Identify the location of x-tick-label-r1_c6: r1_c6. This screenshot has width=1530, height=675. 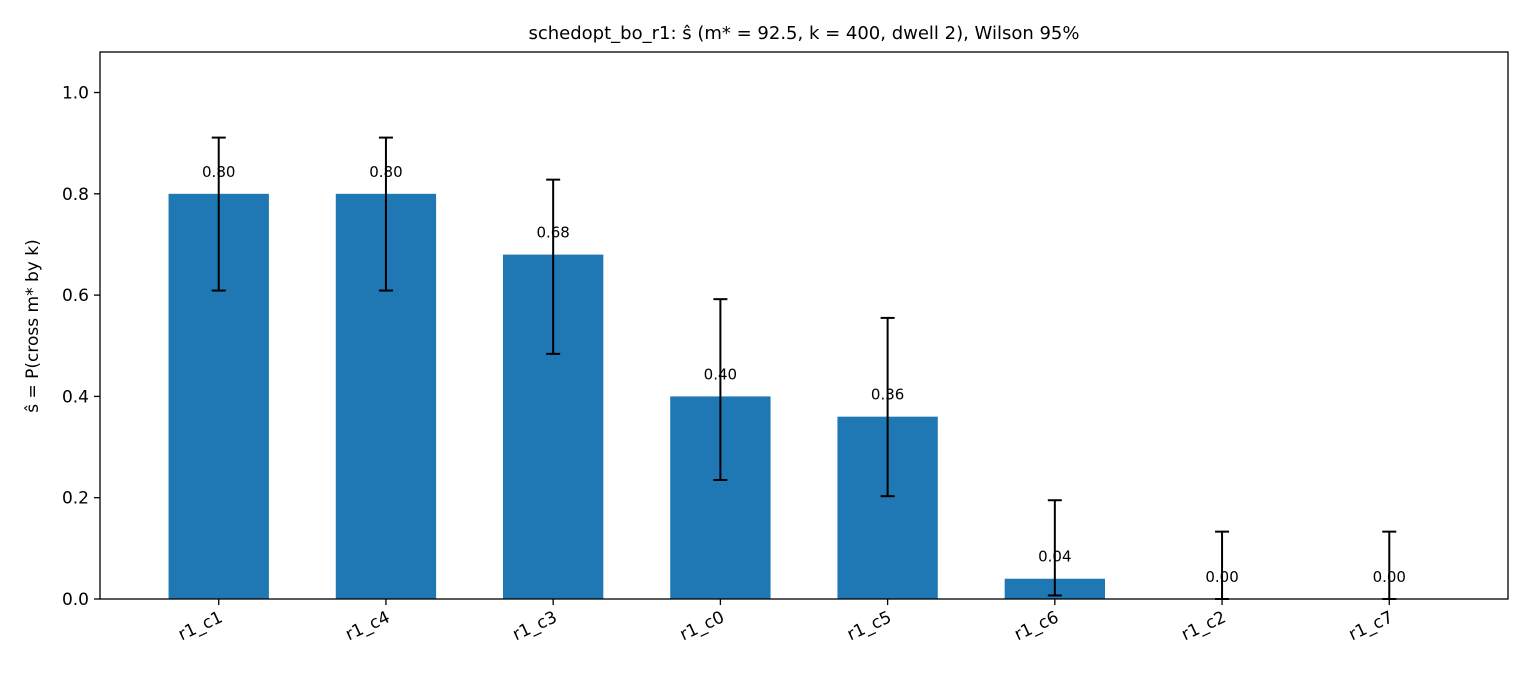
(1036, 626).